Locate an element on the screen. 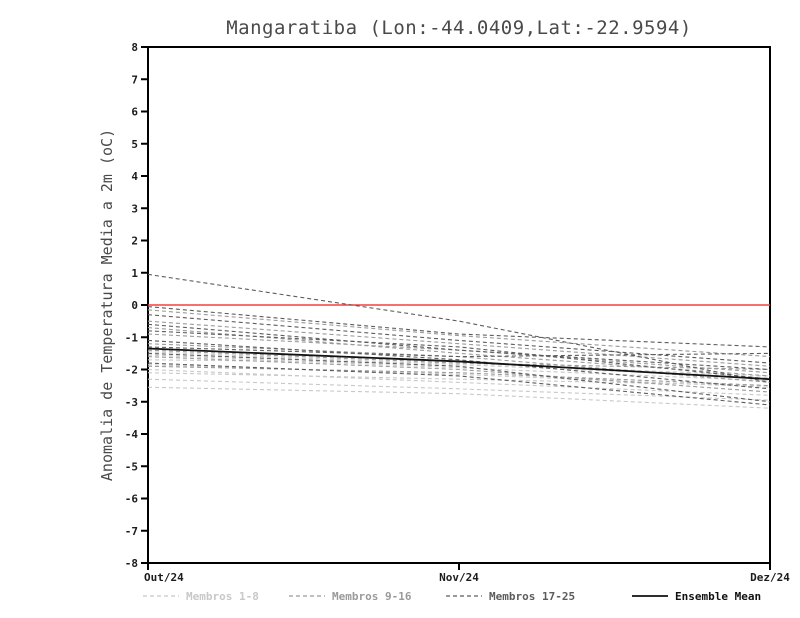 The image size is (800, 618). y-tick-label: 2 is located at coordinates (134, 241).